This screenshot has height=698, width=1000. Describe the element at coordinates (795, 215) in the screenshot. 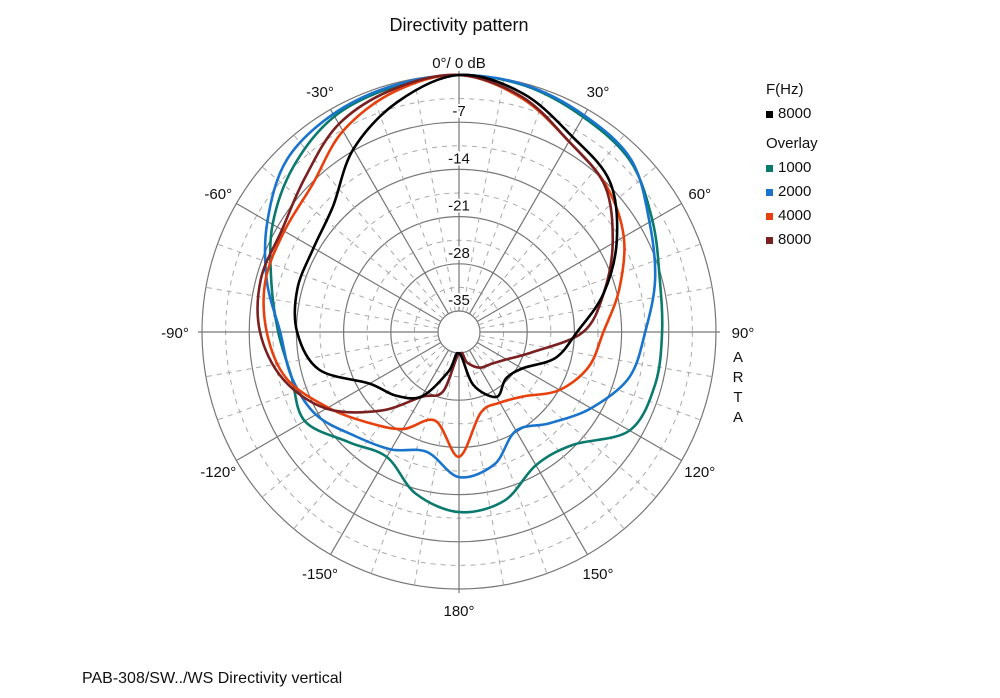

I see `legend-label: 4000` at that location.